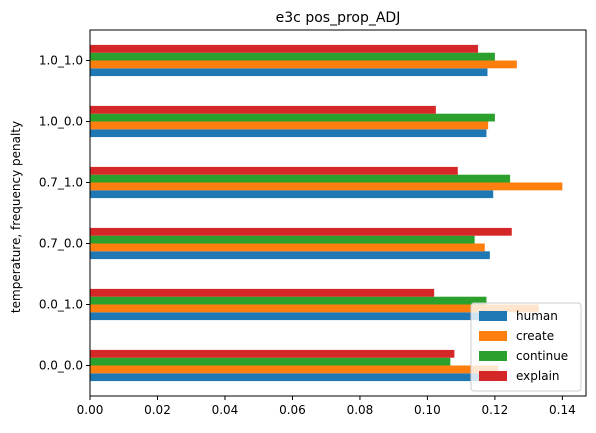 This screenshot has height=433, width=596. I want to click on bar-explain-0.7_0.0, so click(301, 231).